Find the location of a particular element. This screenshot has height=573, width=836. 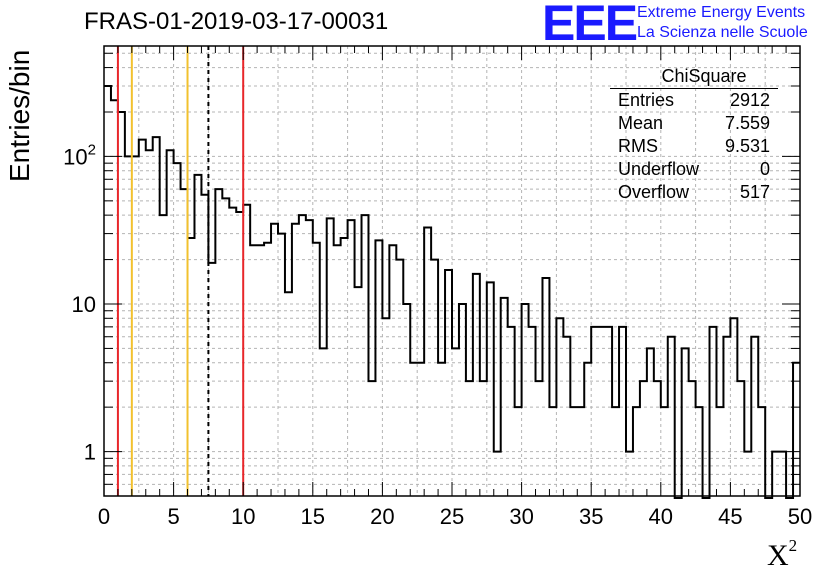

stats-row-entries: Entries 2912 is located at coordinates (694, 100).